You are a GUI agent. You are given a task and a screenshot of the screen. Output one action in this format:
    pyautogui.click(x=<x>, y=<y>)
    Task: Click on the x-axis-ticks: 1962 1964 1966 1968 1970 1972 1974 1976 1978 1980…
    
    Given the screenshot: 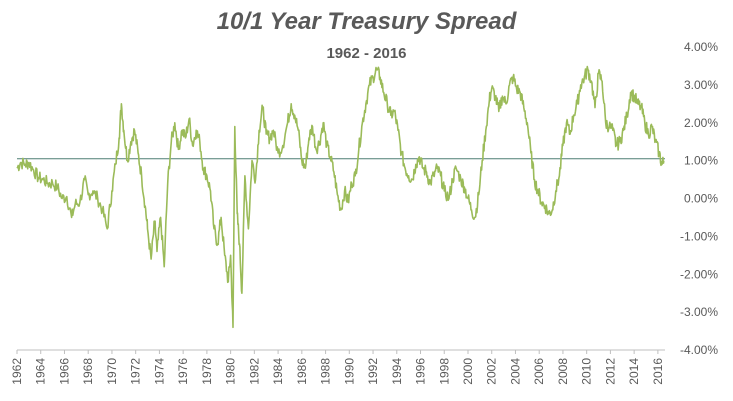 What is the action you would take?
    pyautogui.click(x=337, y=367)
    